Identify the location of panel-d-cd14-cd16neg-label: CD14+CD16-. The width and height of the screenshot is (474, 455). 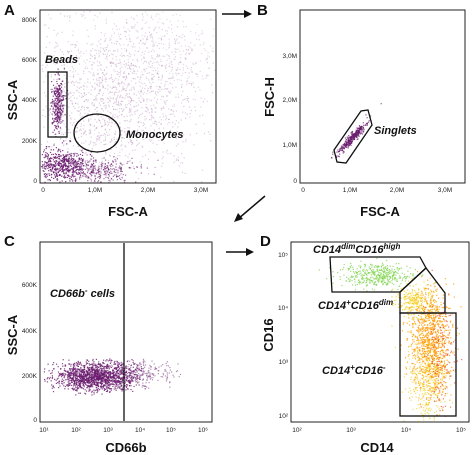
(354, 370).